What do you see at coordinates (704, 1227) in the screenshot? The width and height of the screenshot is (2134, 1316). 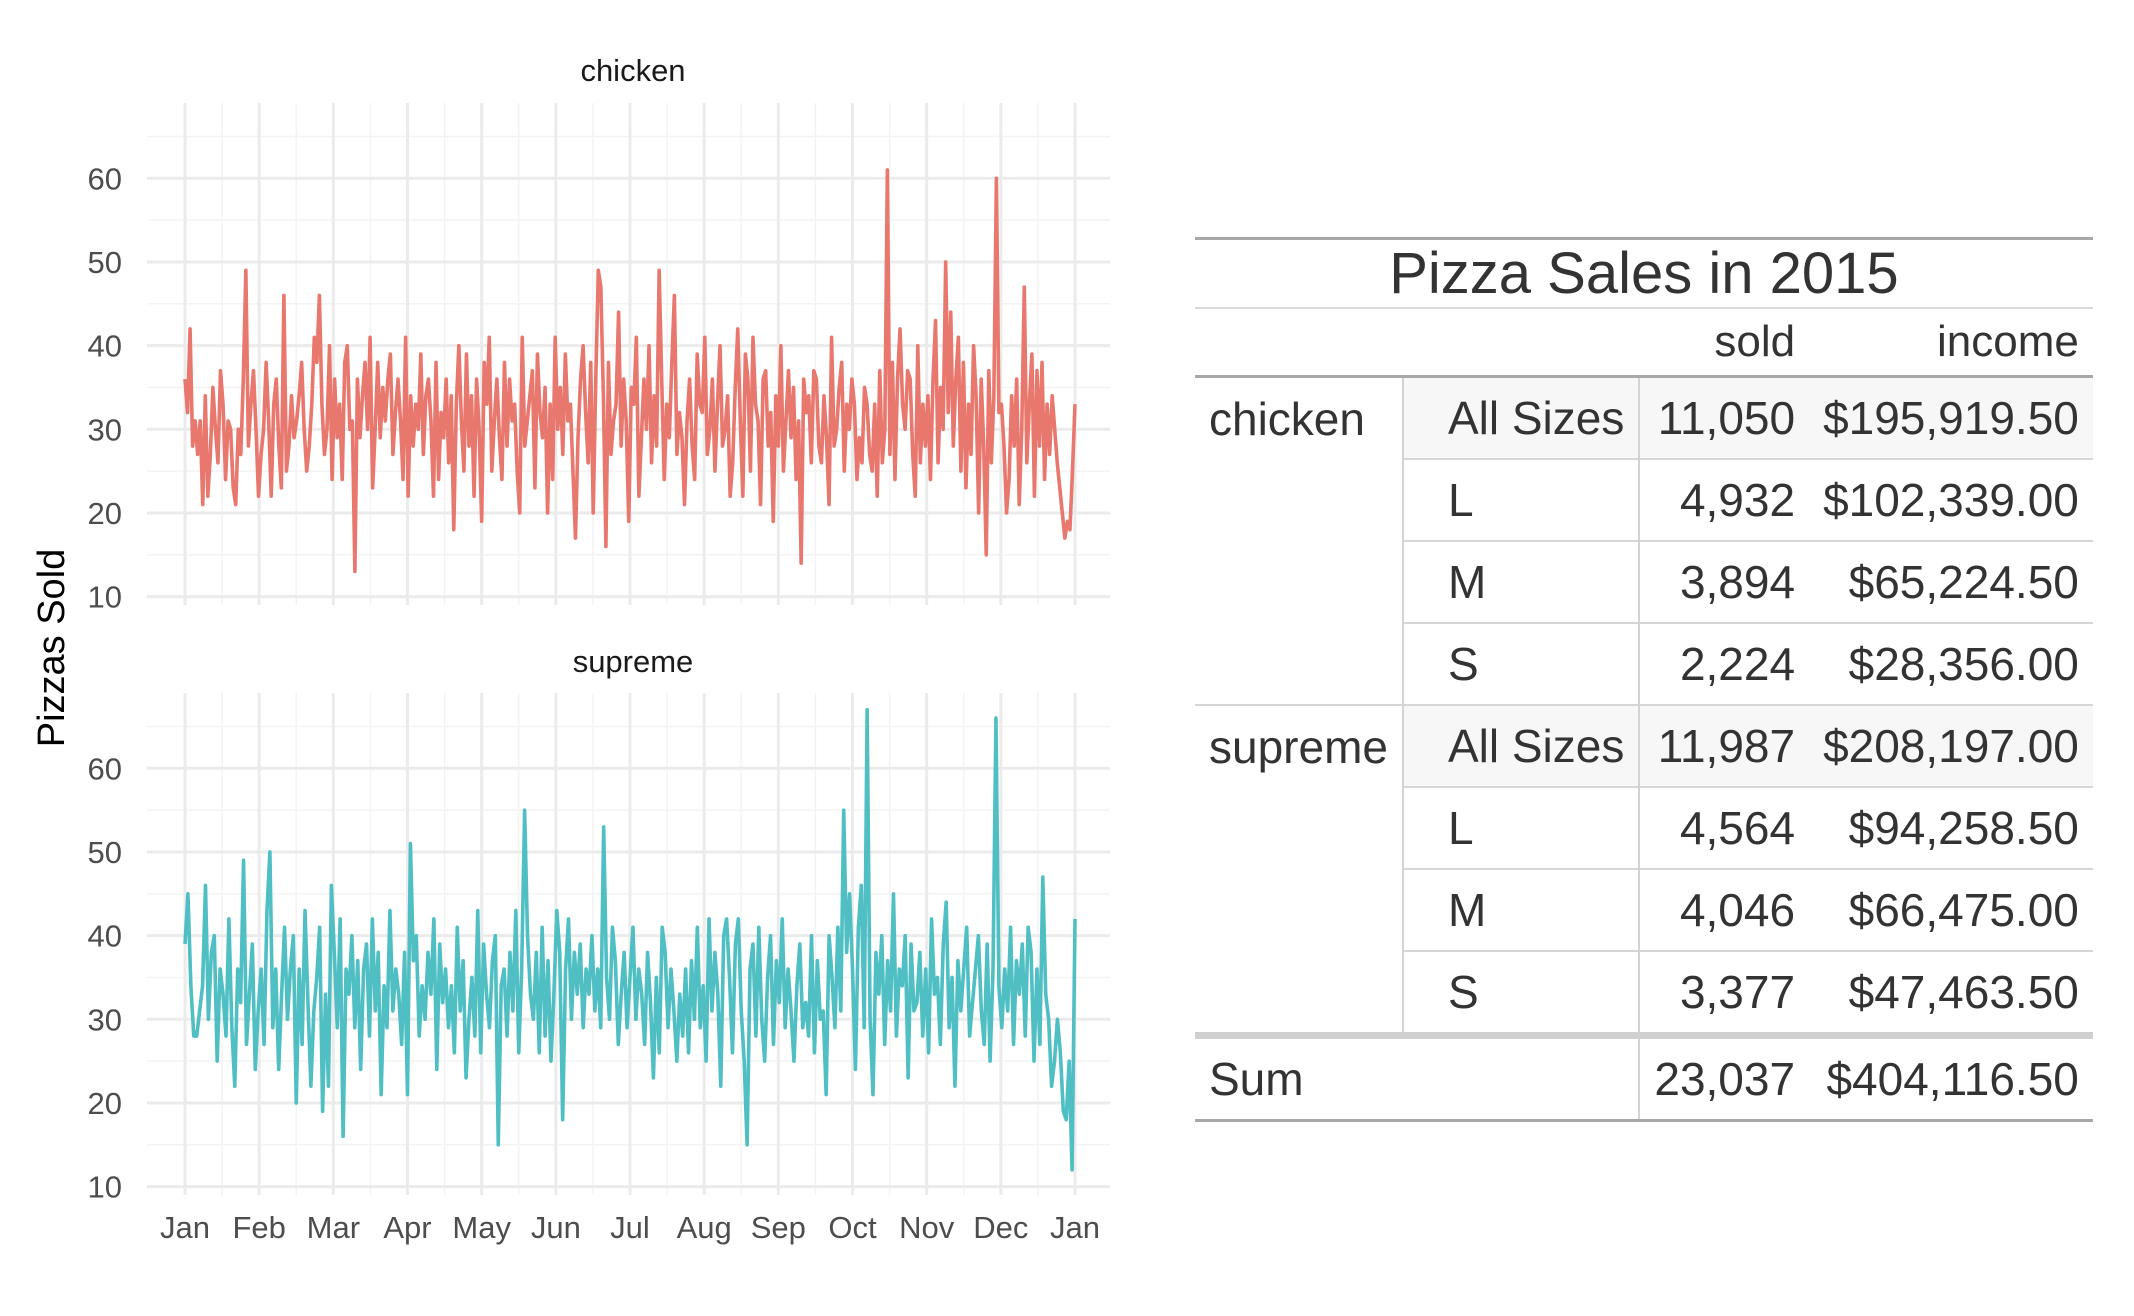 I see `x-tick-label: Aug` at bounding box center [704, 1227].